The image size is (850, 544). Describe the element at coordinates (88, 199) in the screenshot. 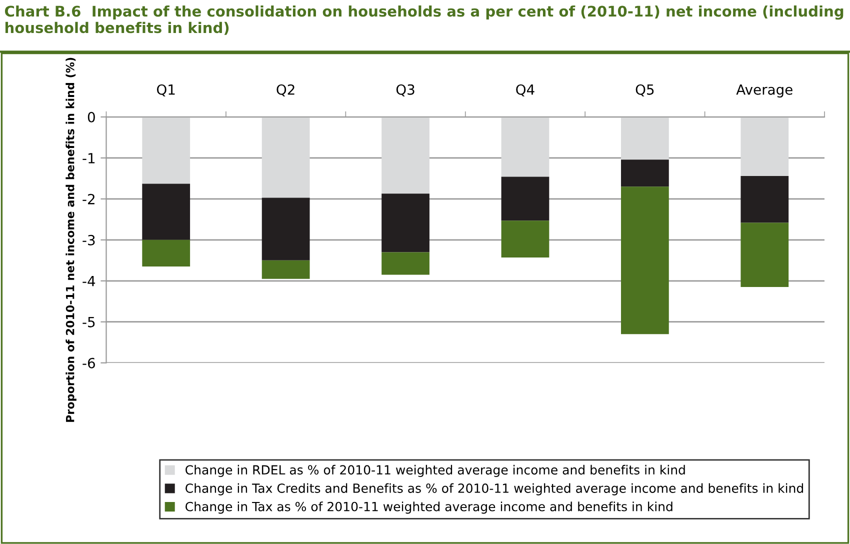

I see `y-tick-label: -2` at that location.